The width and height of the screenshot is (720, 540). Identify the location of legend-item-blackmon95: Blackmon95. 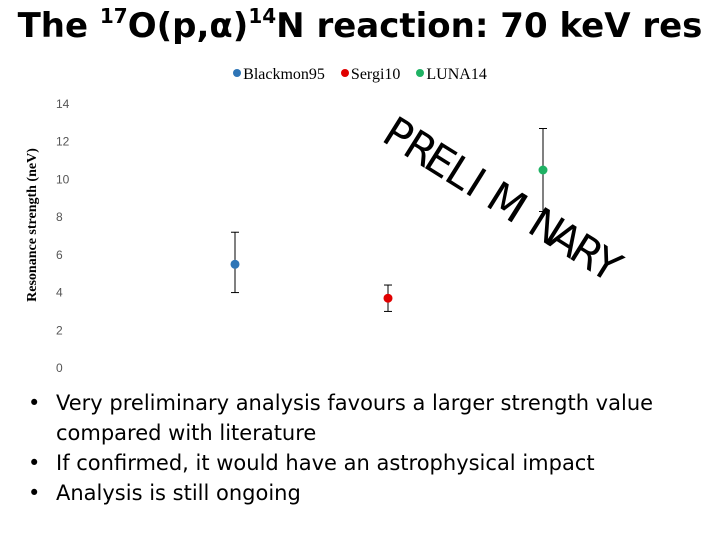
(279, 75).